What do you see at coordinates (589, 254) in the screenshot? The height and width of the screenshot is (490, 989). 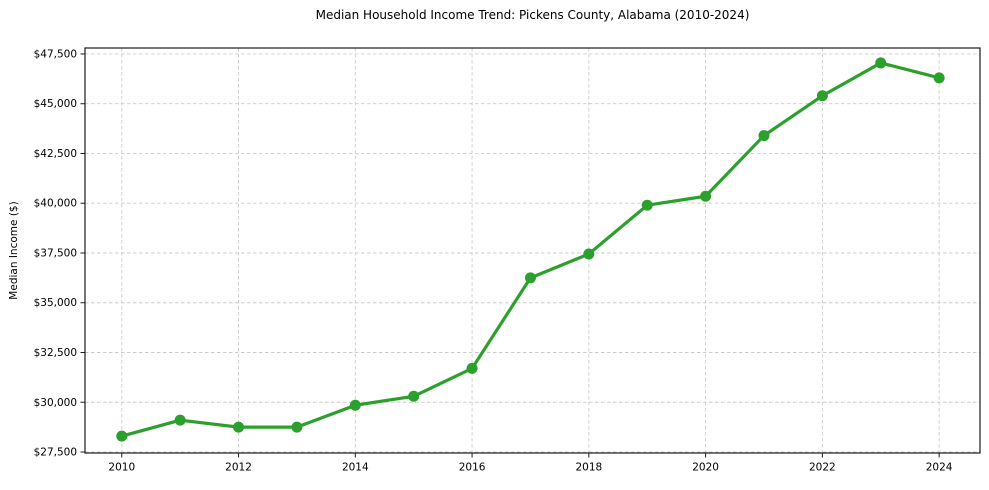 I see `data-point-2018` at bounding box center [589, 254].